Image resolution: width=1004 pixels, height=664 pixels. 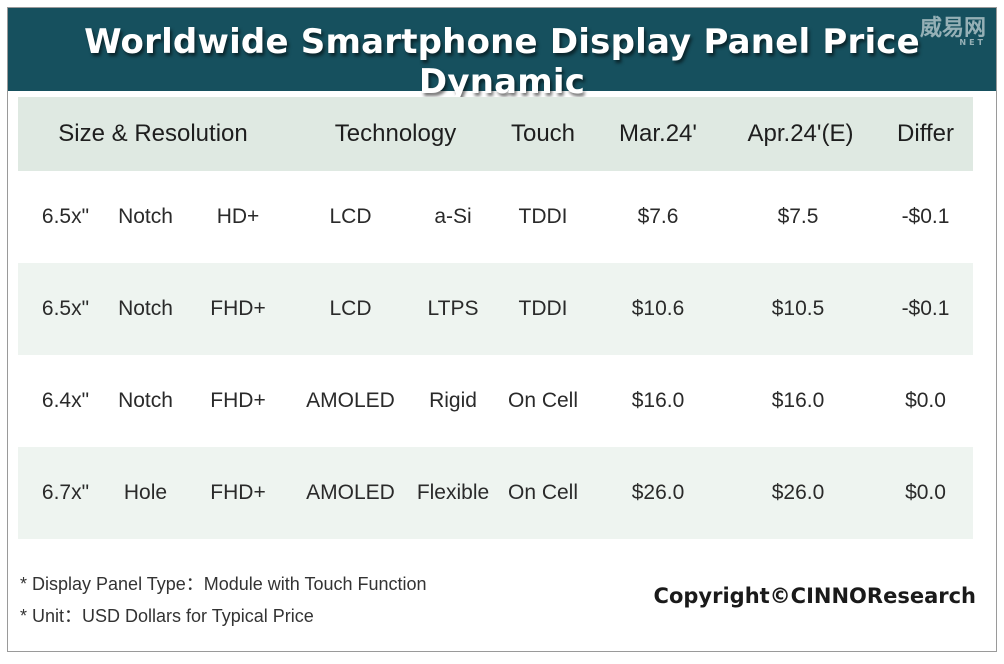 I want to click on watermark-logo-text: 威易网, so click(x=952, y=28).